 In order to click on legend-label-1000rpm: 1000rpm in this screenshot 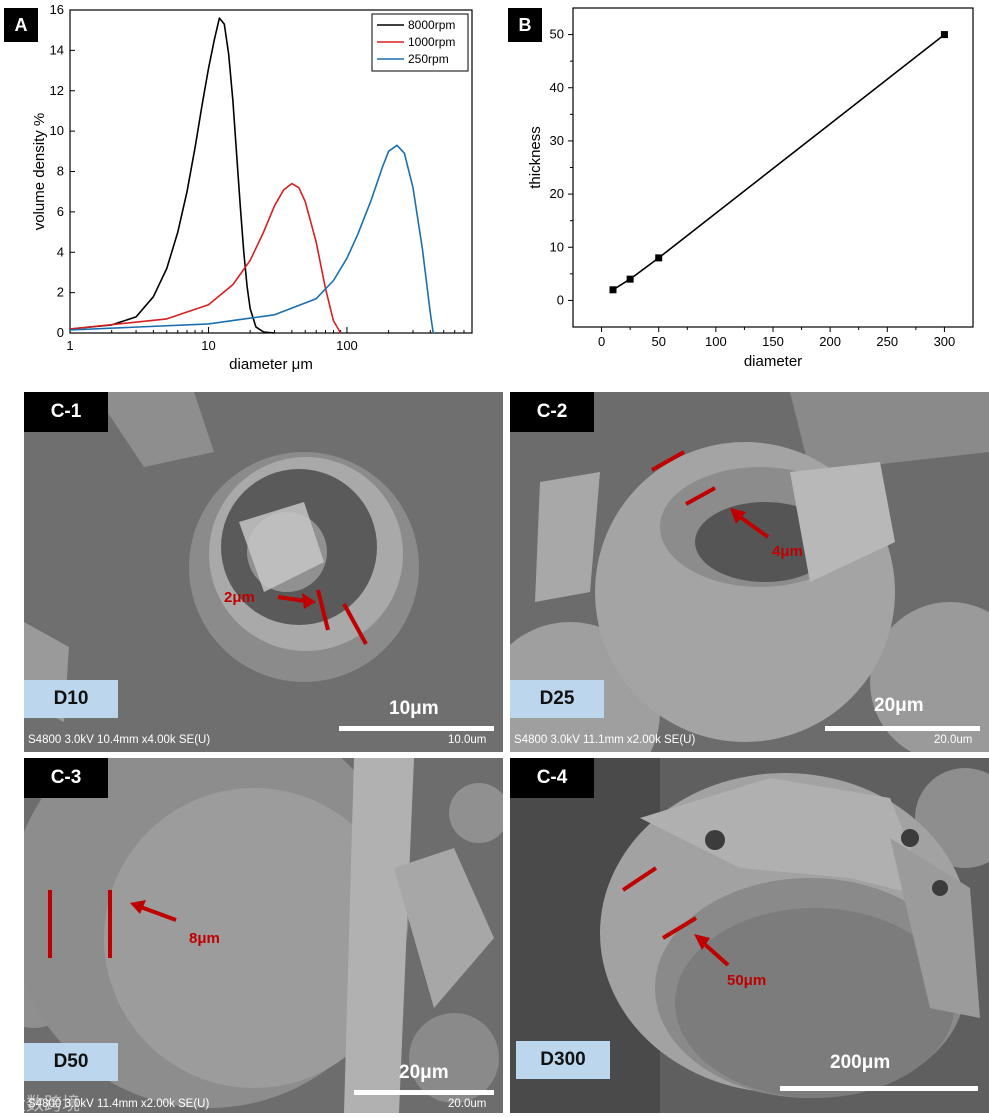, I will do `click(431, 42)`.